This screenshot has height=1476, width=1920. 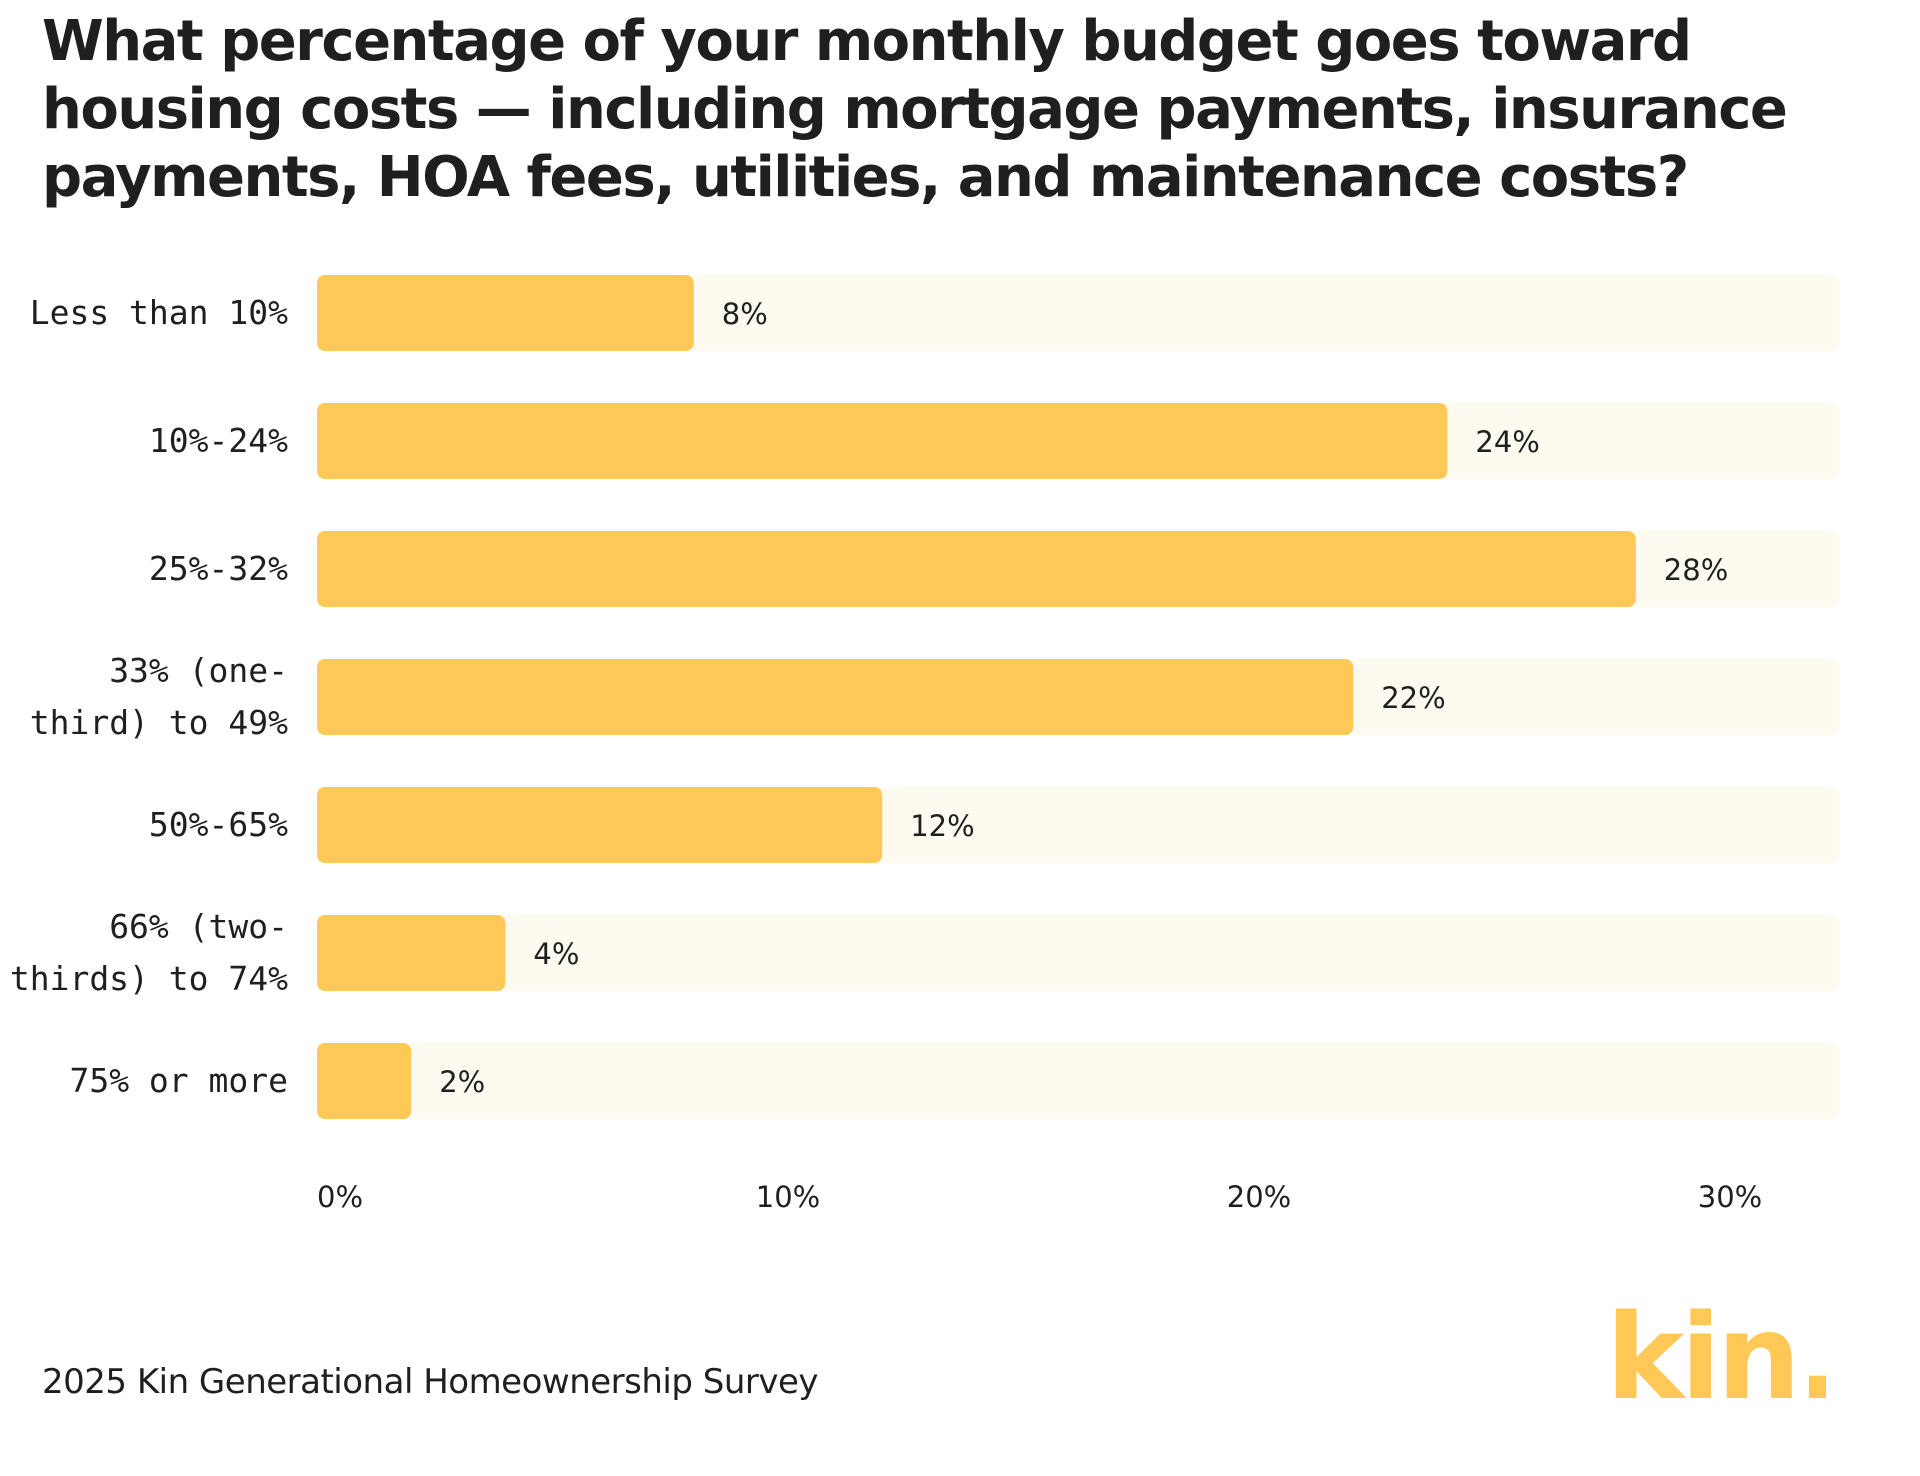 What do you see at coordinates (159, 312) in the screenshot?
I see `category-label: Less than 10%` at bounding box center [159, 312].